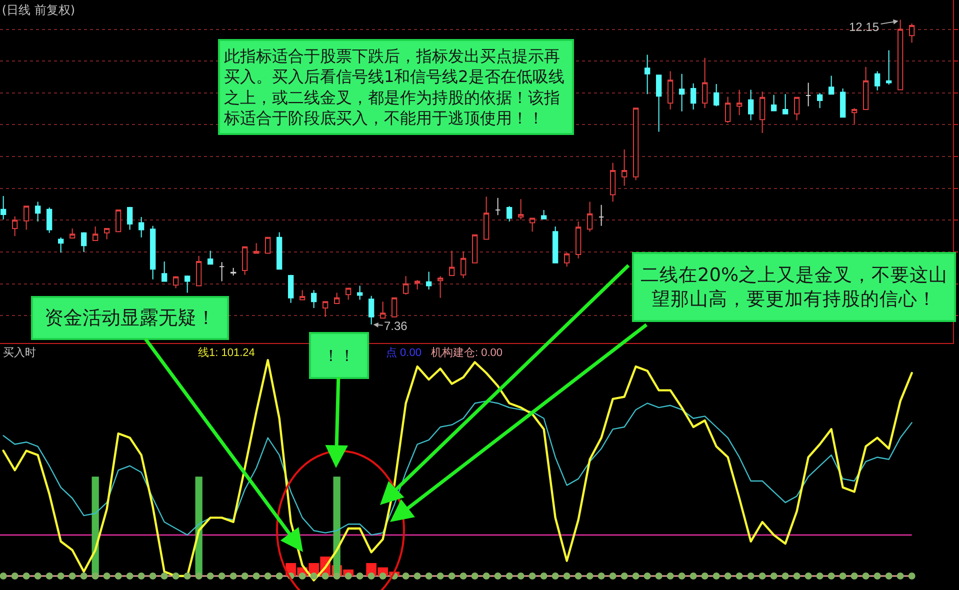  What do you see at coordinates (467, 352) in the screenshot?
I see `text: 机构建仓: 0.00` at bounding box center [467, 352].